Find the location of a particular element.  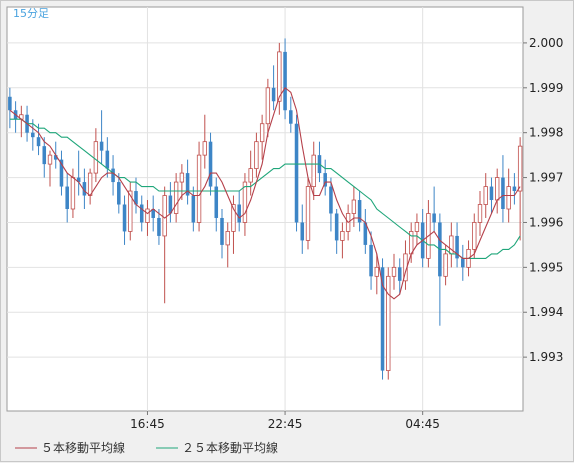

x-axis-ticks: 16:45 22:45 04:45 is located at coordinates (285, 421).